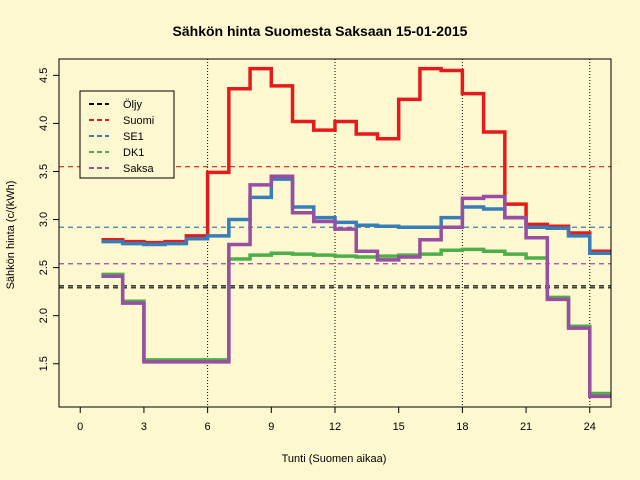 The height and width of the screenshot is (480, 640). I want to click on x-tick-label: 24, so click(590, 427).